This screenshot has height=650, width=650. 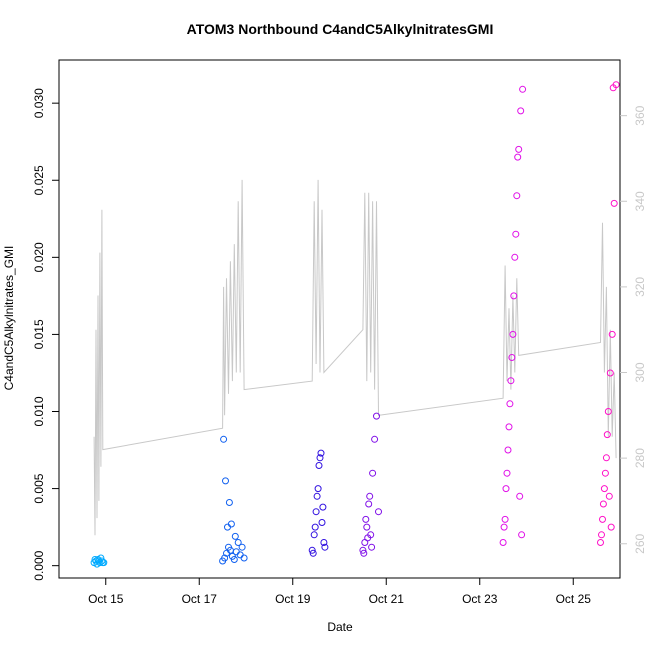 What do you see at coordinates (9, 318) in the screenshot?
I see `y-axis-label: C4andC5Alkylnitrates_GMI` at bounding box center [9, 318].